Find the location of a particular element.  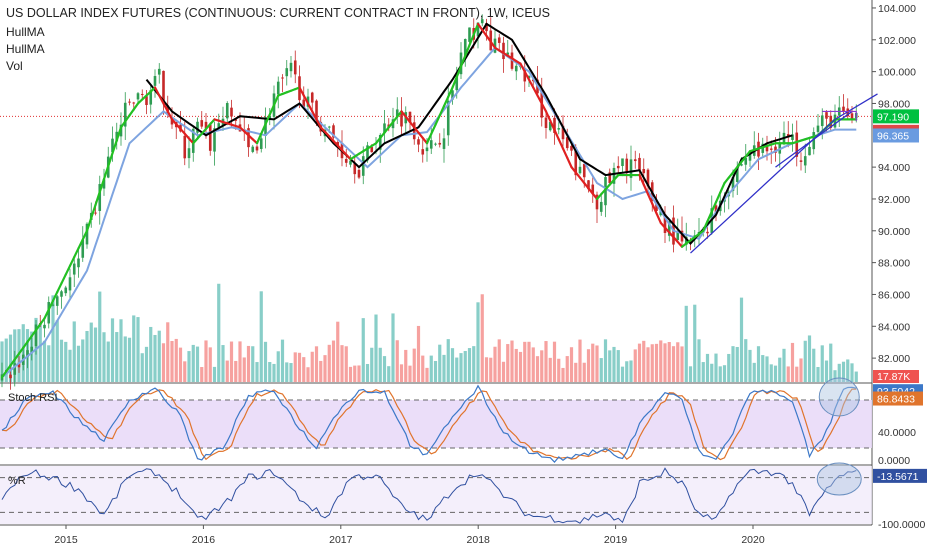

price-tick-label: 86.000 is located at coordinates (894, 295).